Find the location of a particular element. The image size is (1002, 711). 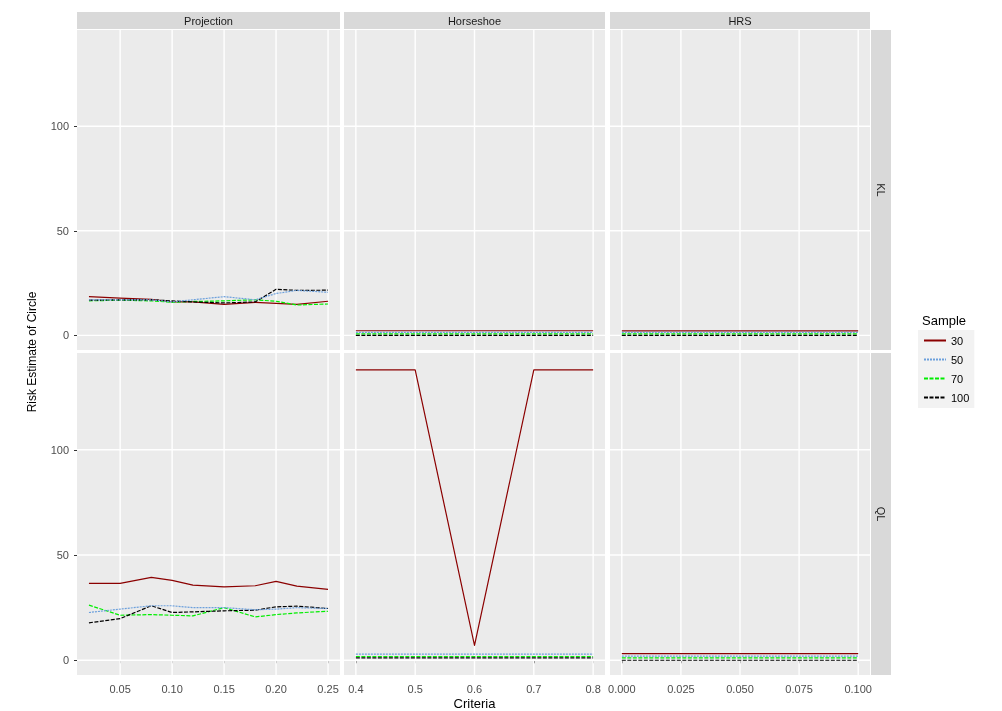

legend-label: 70 is located at coordinates (957, 378).